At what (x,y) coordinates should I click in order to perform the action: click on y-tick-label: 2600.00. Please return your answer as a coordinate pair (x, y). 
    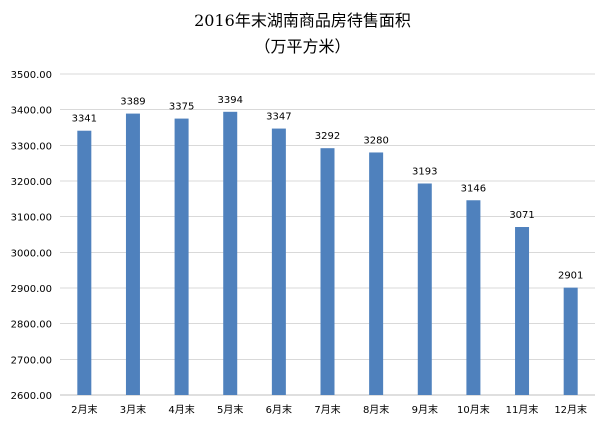
    Looking at the image, I should click on (31, 396).